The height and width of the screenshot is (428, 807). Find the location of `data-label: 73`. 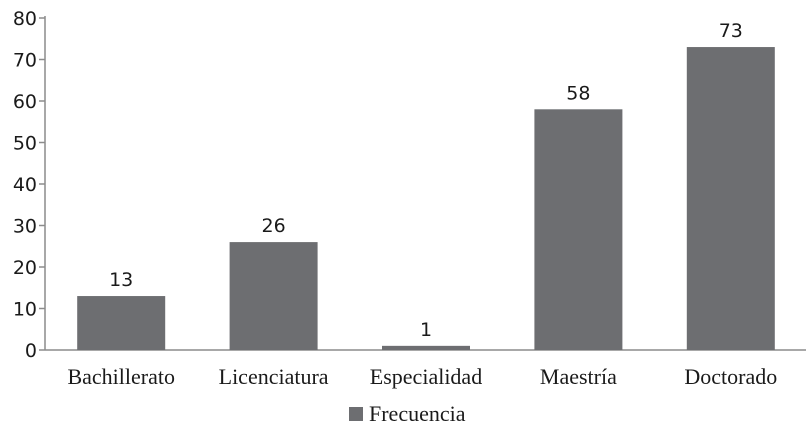

data-label: 73 is located at coordinates (731, 31).